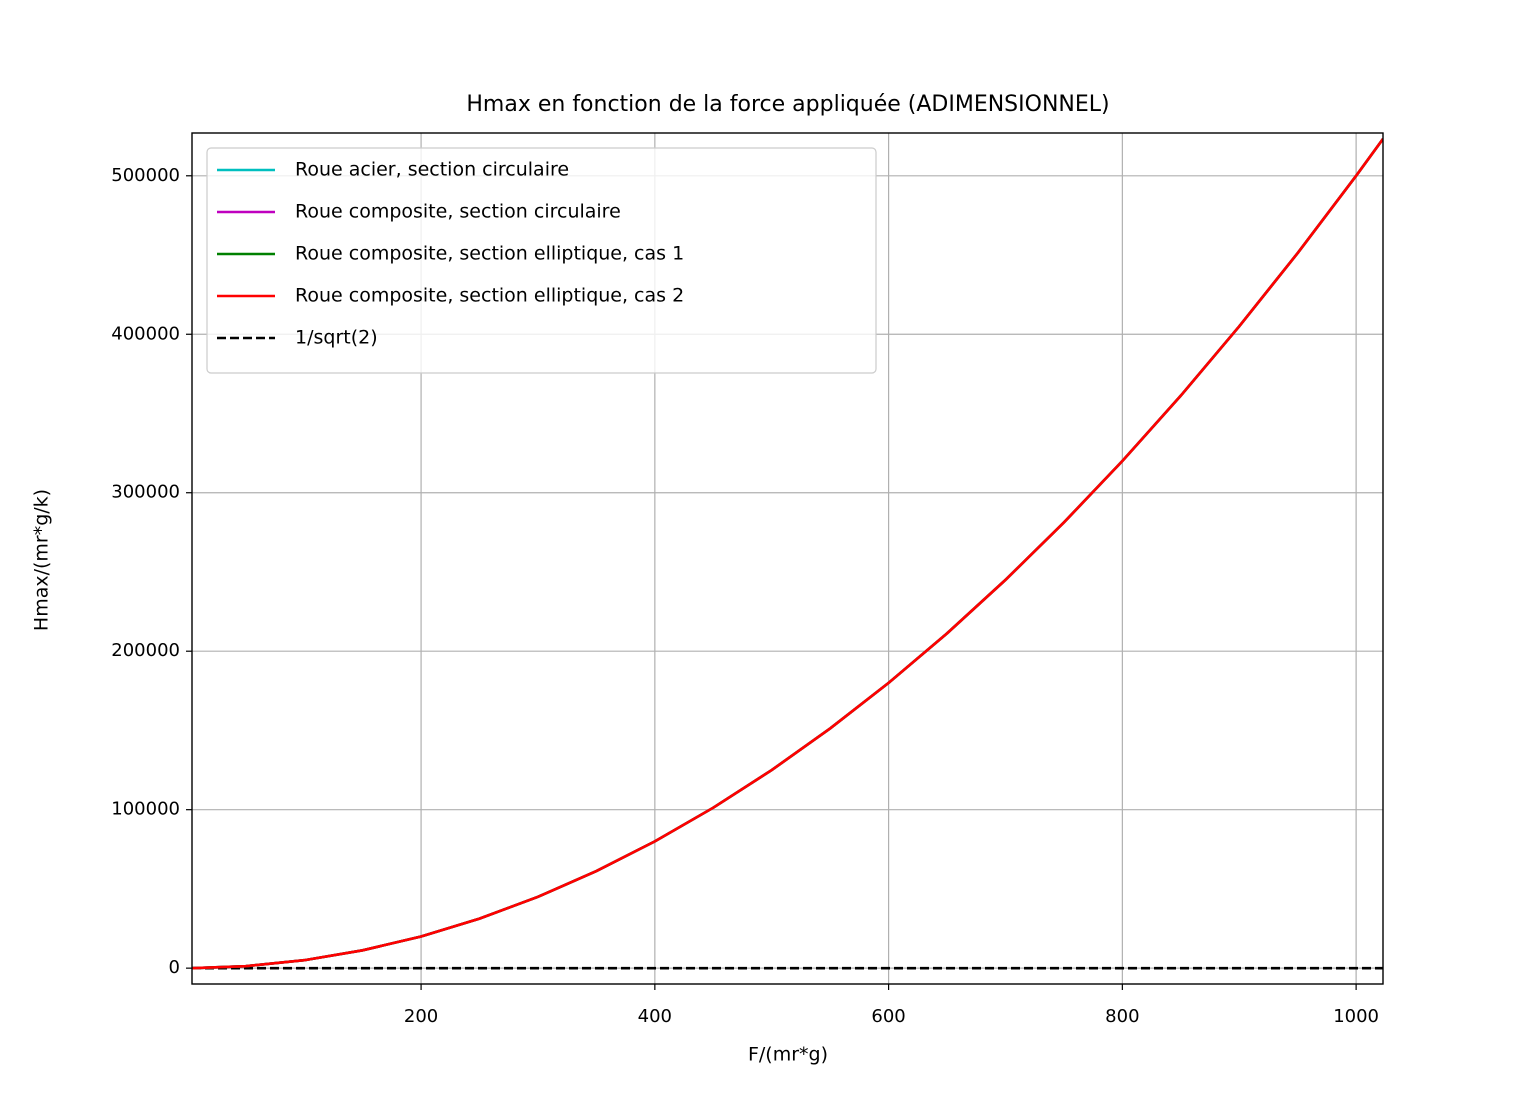 The height and width of the screenshot is (1106, 1538). Describe the element at coordinates (1122, 1016) in the screenshot. I see `x-tick-label: 800` at that location.